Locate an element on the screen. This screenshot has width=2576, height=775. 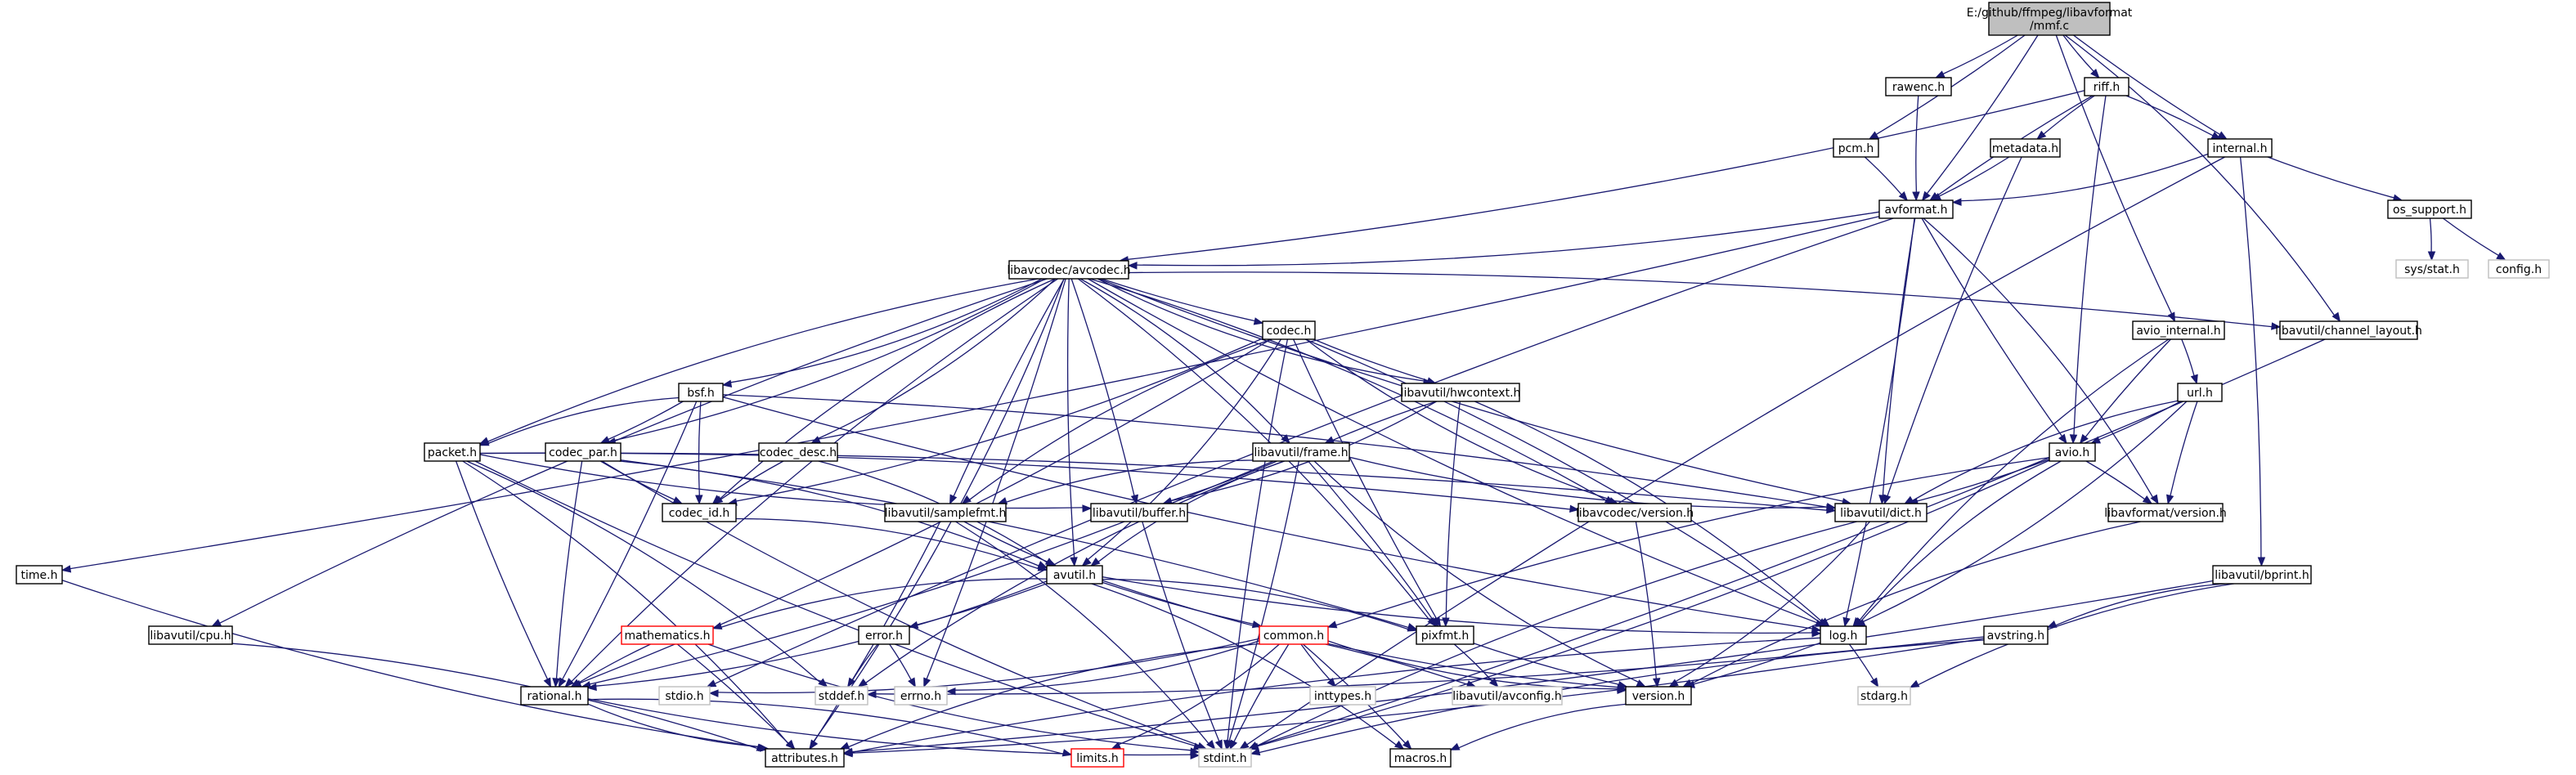
node-stdint-h: stdint.h is located at coordinates (1225, 758).